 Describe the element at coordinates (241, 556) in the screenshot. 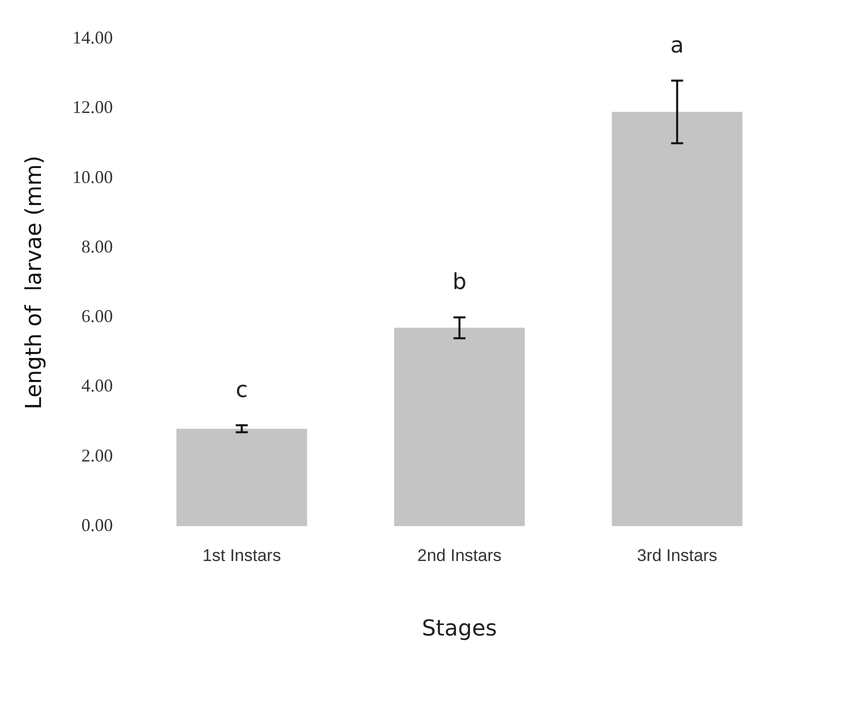

I see `x-tick-label: 1st Instars` at that location.